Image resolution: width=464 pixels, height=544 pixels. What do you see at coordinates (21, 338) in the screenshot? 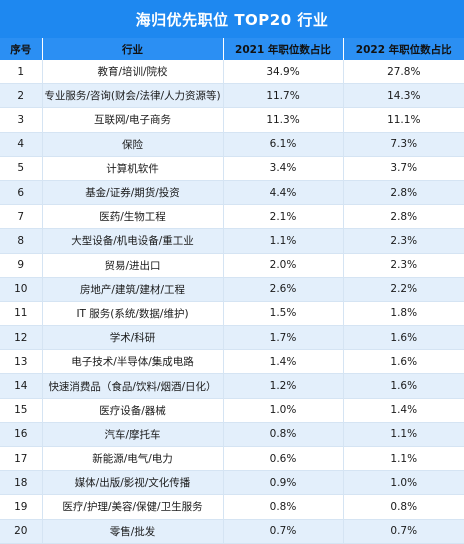
I see `row-number-cell: 12` at bounding box center [21, 338].